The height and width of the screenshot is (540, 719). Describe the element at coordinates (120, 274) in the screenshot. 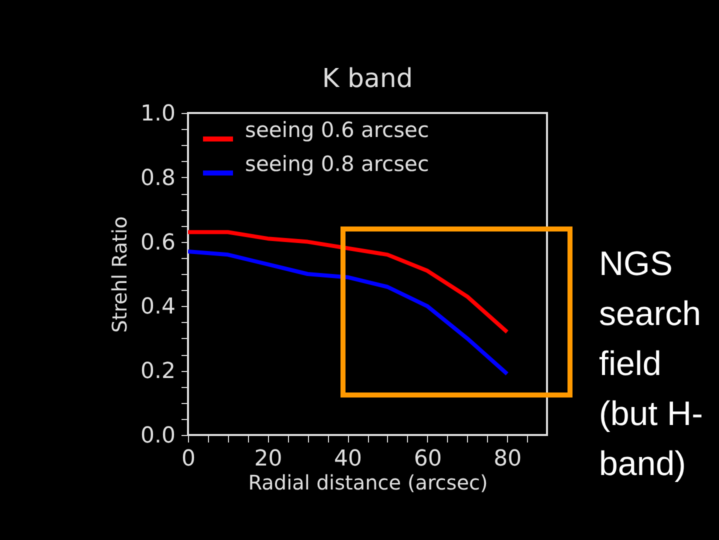

I see `y-axis-title: Strehl Ratio` at that location.